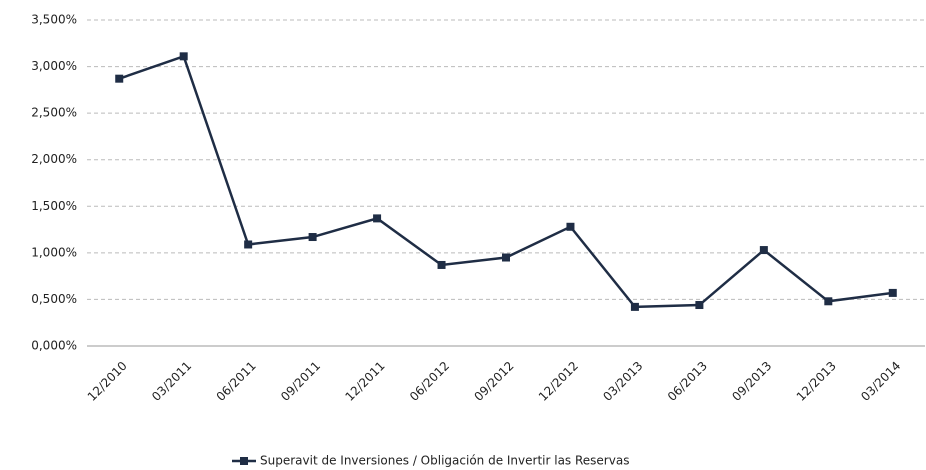  I want to click on x-tick-label: 12/2013, so click(816, 381).